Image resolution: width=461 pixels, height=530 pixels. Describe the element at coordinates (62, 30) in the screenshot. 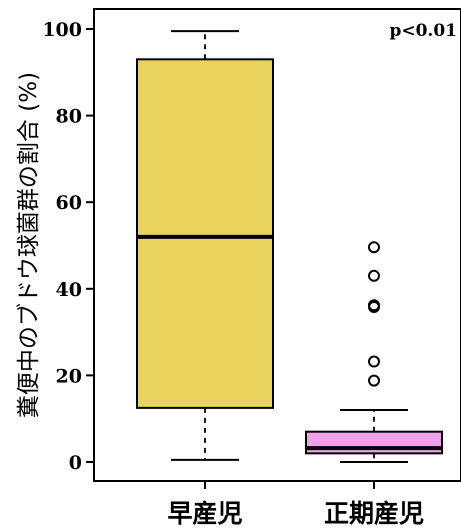

I see `y-tick-label-100: 100` at that location.